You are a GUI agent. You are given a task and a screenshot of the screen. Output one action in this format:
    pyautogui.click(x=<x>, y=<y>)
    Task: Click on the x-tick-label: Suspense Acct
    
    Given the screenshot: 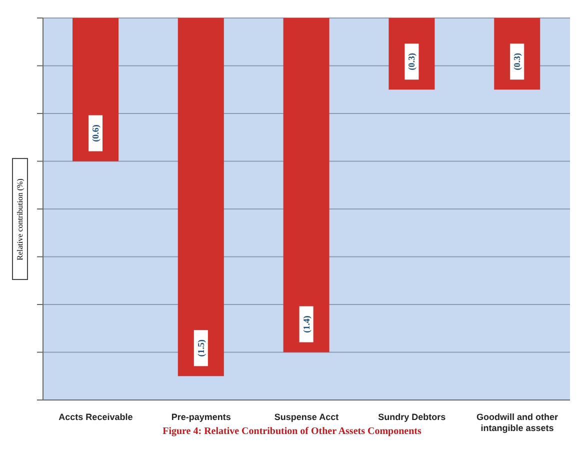 What is the action you would take?
    pyautogui.click(x=306, y=417)
    